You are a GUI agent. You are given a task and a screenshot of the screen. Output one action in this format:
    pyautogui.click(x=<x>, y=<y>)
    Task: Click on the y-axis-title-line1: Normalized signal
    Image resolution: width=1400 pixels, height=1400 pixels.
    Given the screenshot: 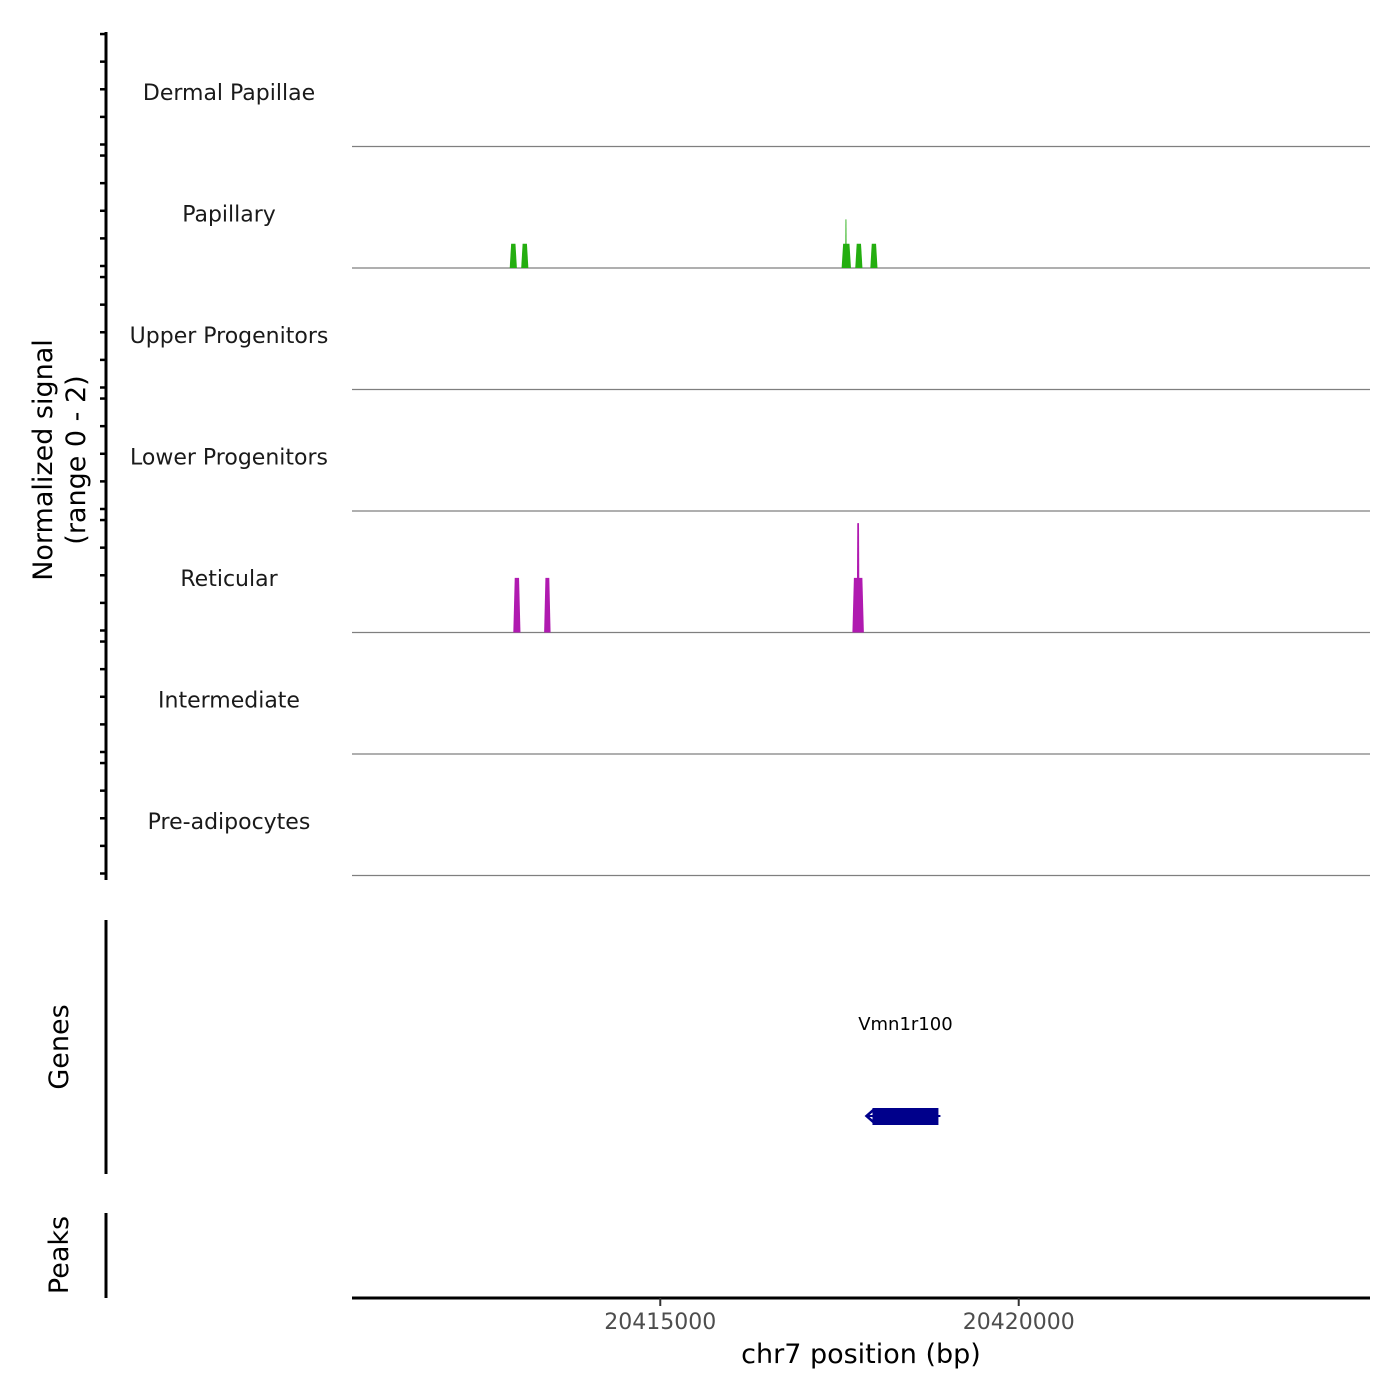 What is the action you would take?
    pyautogui.click(x=43, y=460)
    